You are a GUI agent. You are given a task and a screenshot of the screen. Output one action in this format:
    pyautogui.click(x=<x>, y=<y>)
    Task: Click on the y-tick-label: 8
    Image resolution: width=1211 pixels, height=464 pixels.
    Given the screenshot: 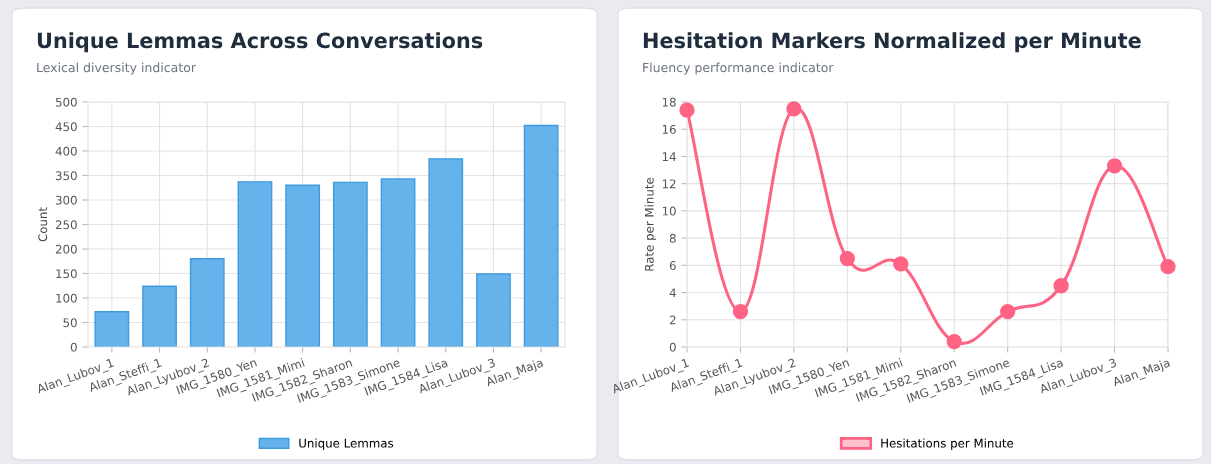 What is the action you would take?
    pyautogui.click(x=672, y=238)
    